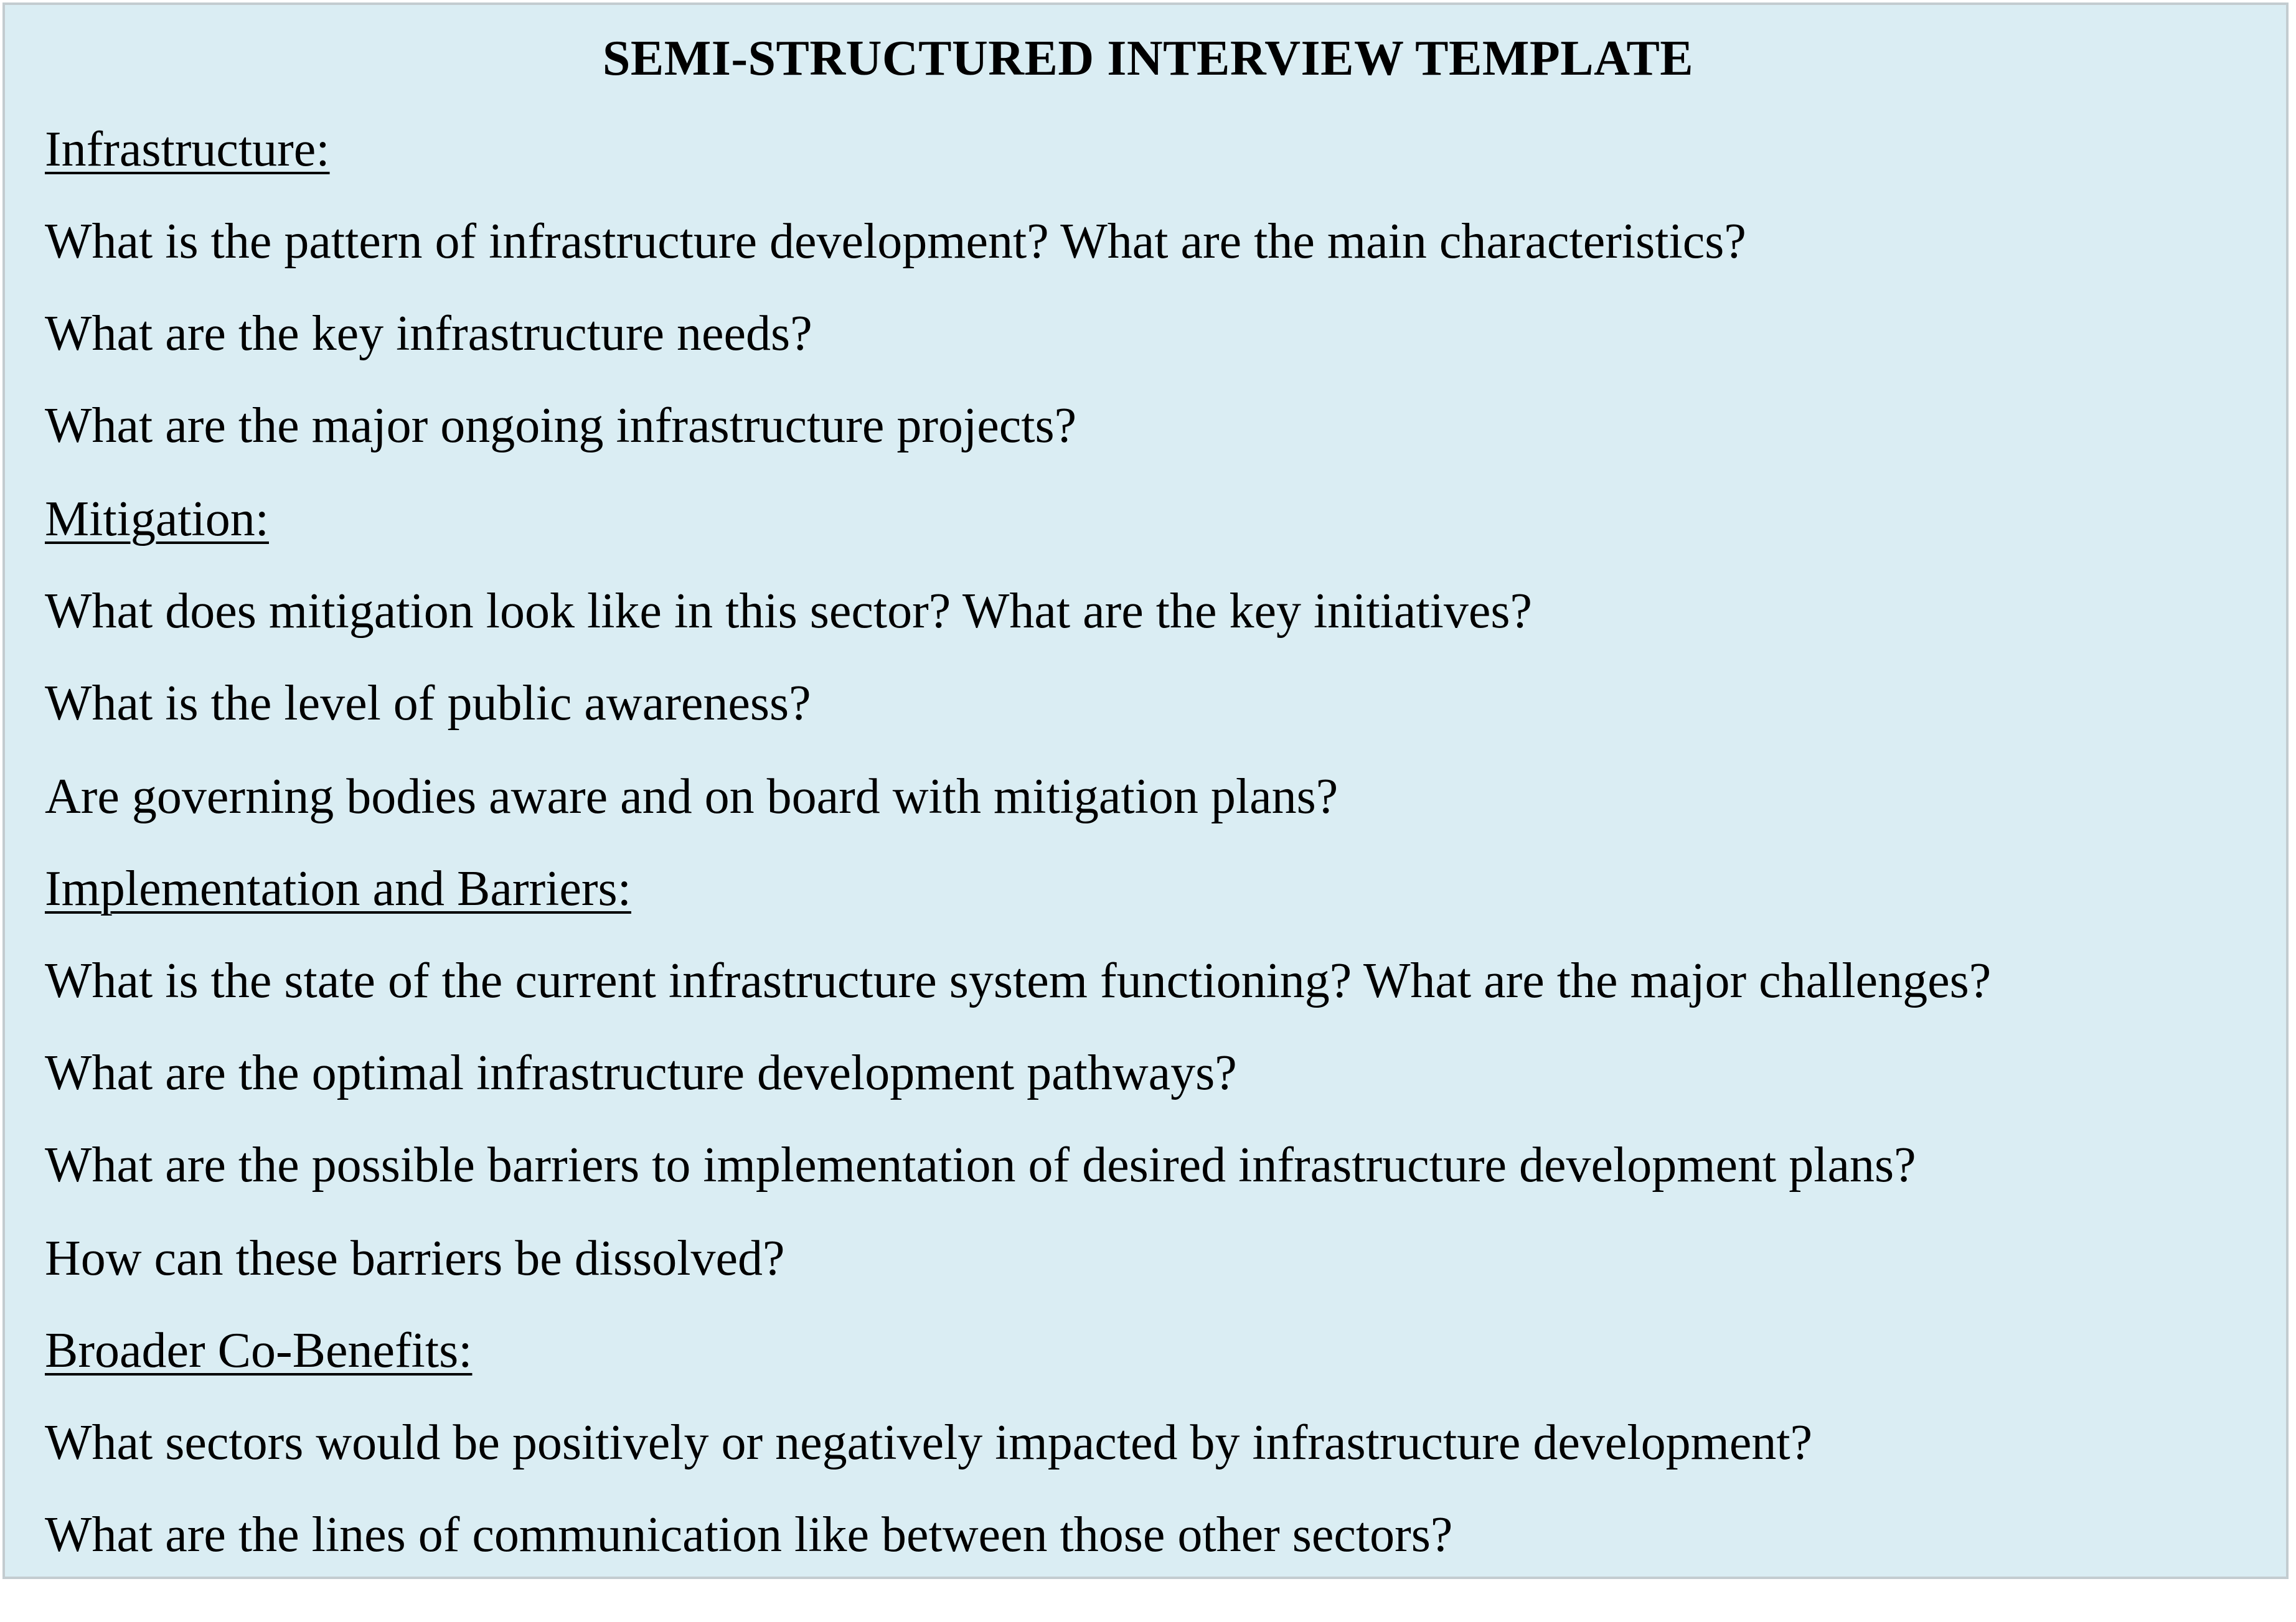 The width and height of the screenshot is (2296, 1622). What do you see at coordinates (1148, 58) in the screenshot?
I see `document-title: SEMI-STRUCTURED INTERVIEW TEMPLATE` at bounding box center [1148, 58].